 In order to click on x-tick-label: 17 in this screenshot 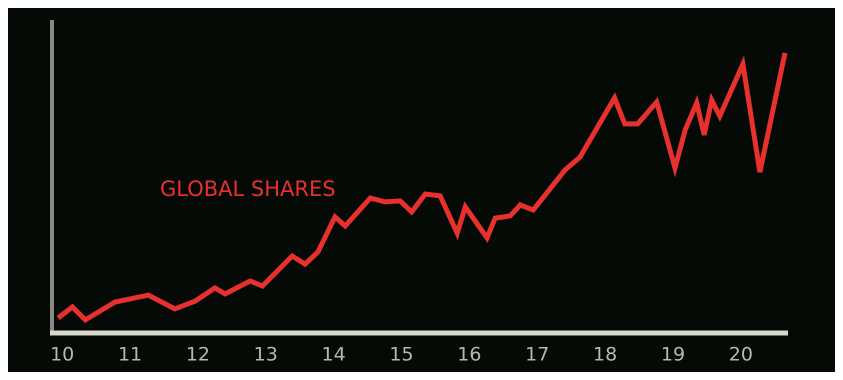, I will do `click(537, 355)`.